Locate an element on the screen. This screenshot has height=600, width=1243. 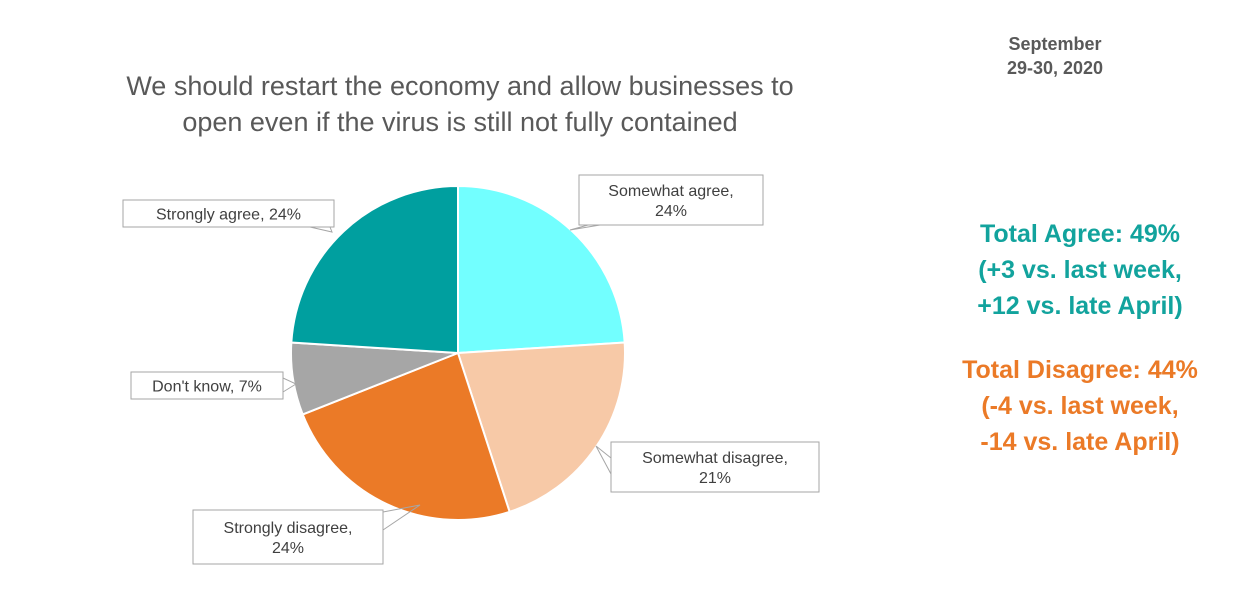
slice-label: 21% is located at coordinates (715, 478).